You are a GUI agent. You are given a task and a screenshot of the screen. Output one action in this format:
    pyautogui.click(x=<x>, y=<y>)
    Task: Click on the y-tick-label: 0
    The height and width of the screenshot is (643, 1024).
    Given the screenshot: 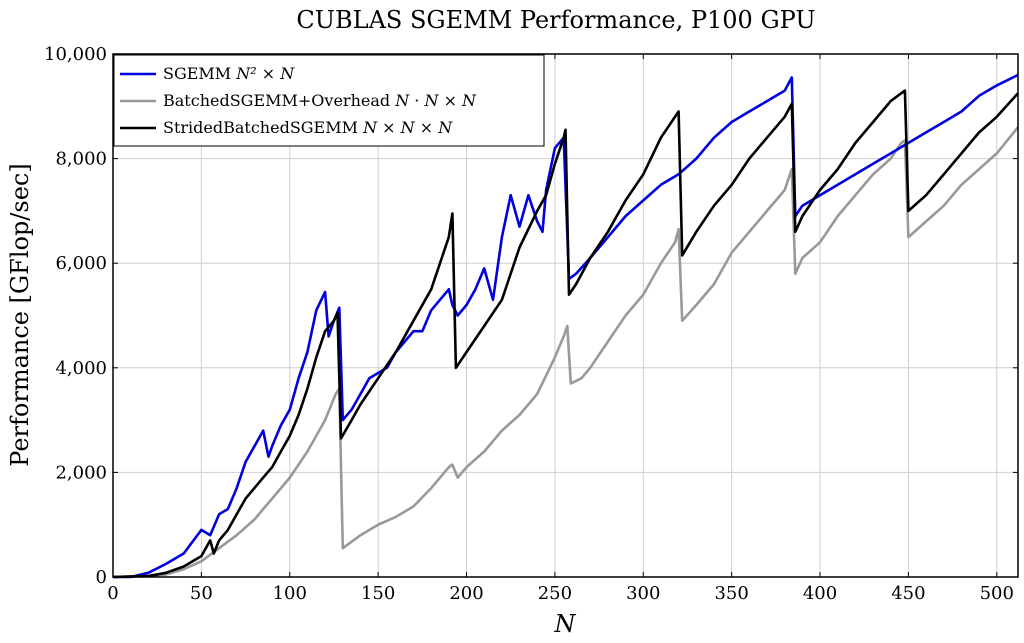 What is the action you would take?
    pyautogui.click(x=101, y=577)
    